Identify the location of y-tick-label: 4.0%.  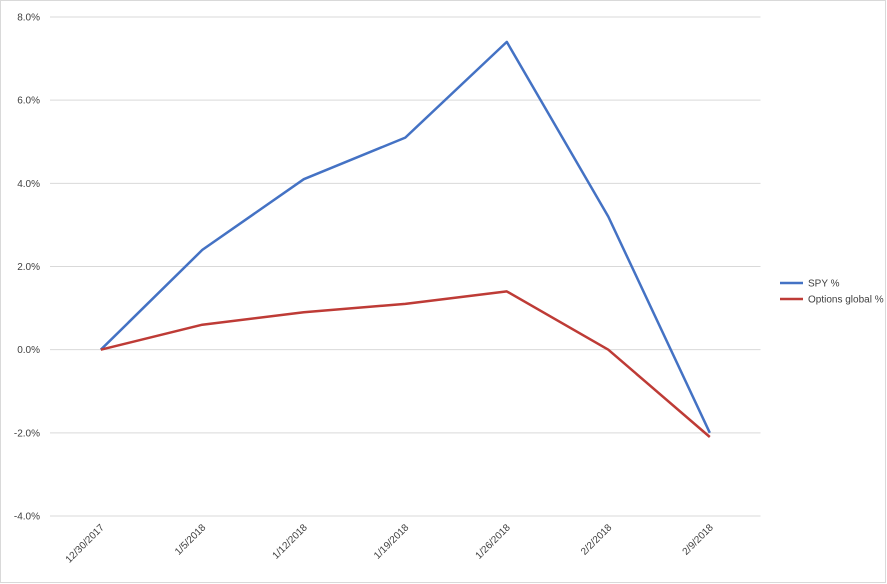
(28, 184).